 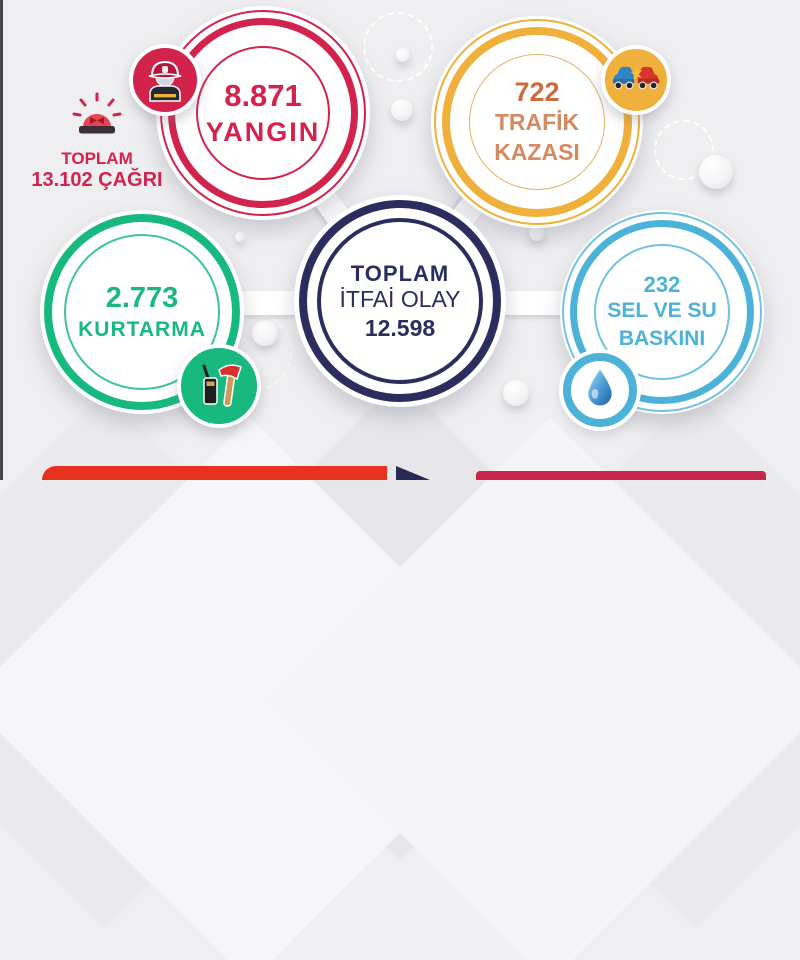 What do you see at coordinates (662, 285) in the screenshot?
I see `flood-count: 232` at bounding box center [662, 285].